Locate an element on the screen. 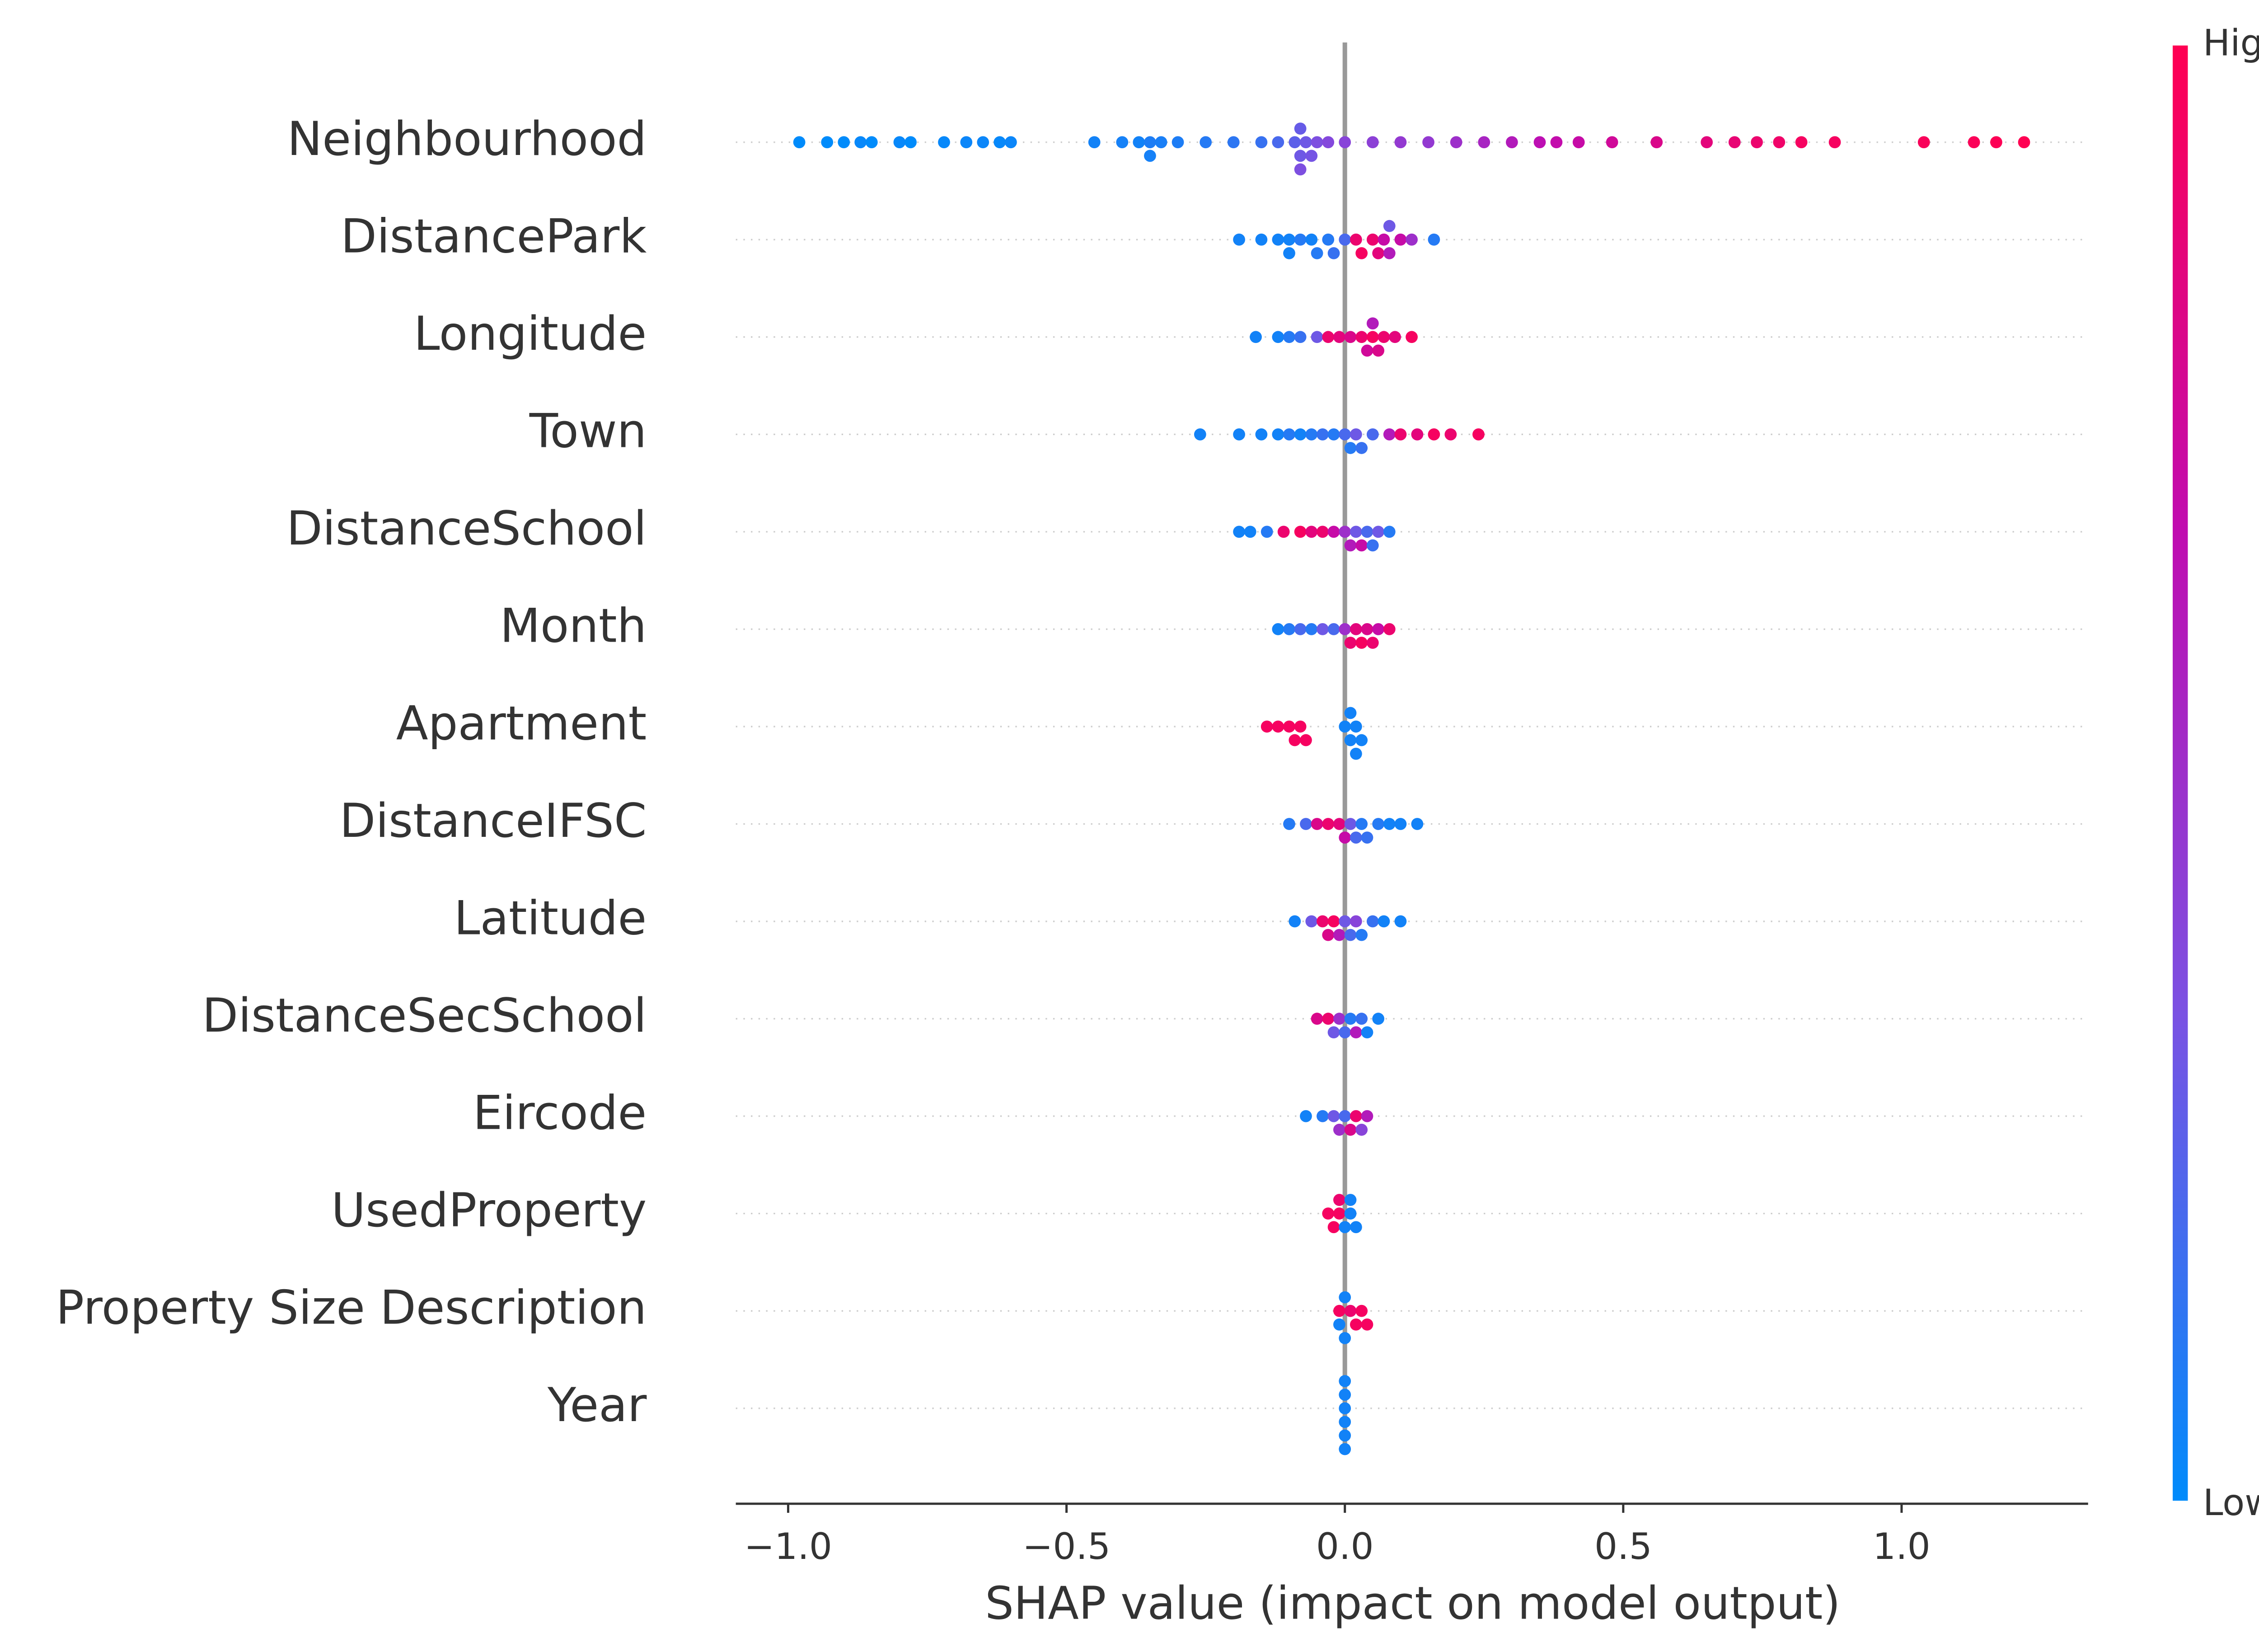 The image size is (2259, 1652). y-tick-label: Property Size Description is located at coordinates (351, 1308).